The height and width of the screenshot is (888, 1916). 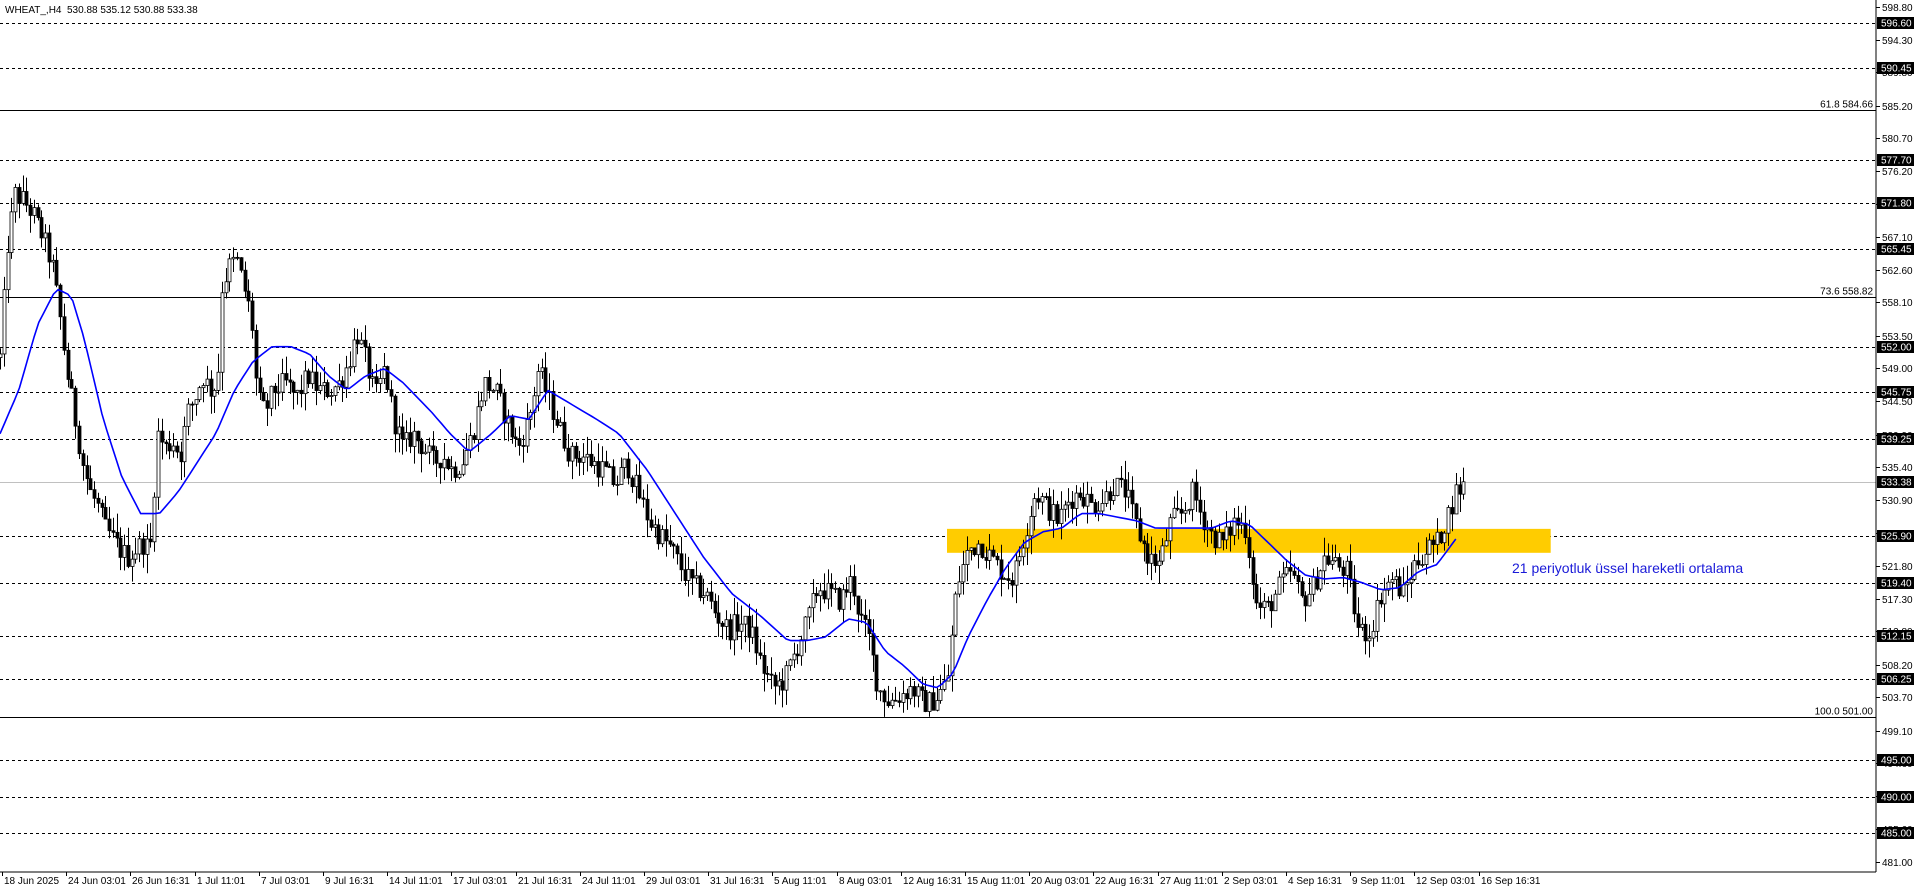 I want to click on price-tick-label: 576.20, so click(x=1897, y=172).